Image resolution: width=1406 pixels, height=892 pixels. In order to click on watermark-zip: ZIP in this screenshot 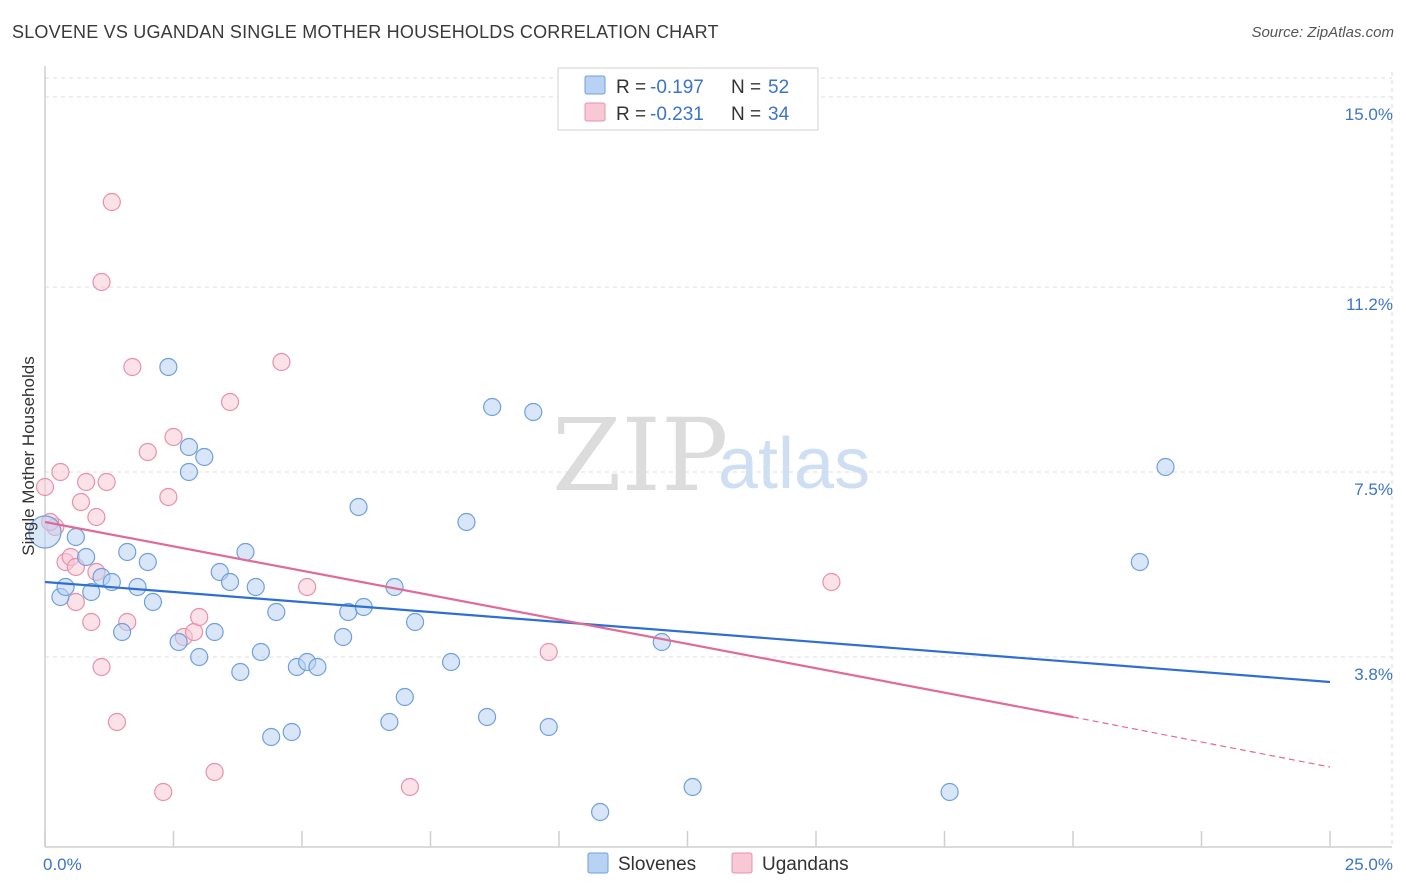, I will do `click(640, 455)`.